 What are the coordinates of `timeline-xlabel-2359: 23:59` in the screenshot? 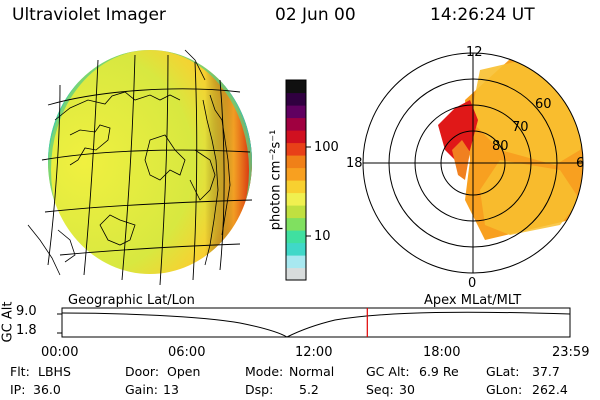 It's located at (571, 352).